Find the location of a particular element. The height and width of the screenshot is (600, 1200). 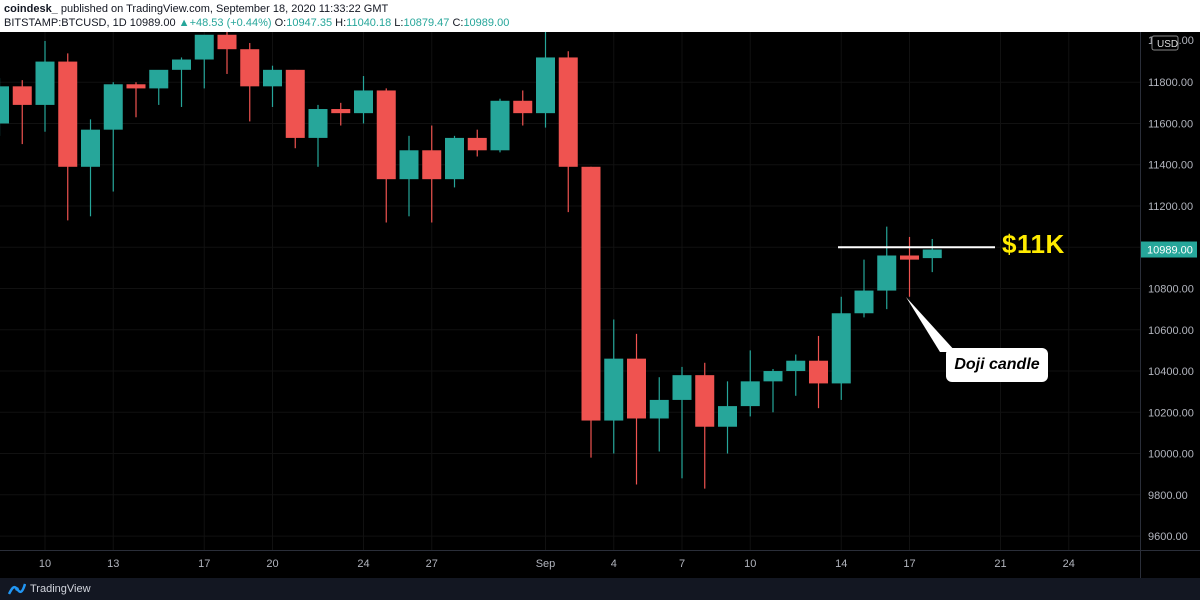

open-value: 10947.35 is located at coordinates (309, 23).